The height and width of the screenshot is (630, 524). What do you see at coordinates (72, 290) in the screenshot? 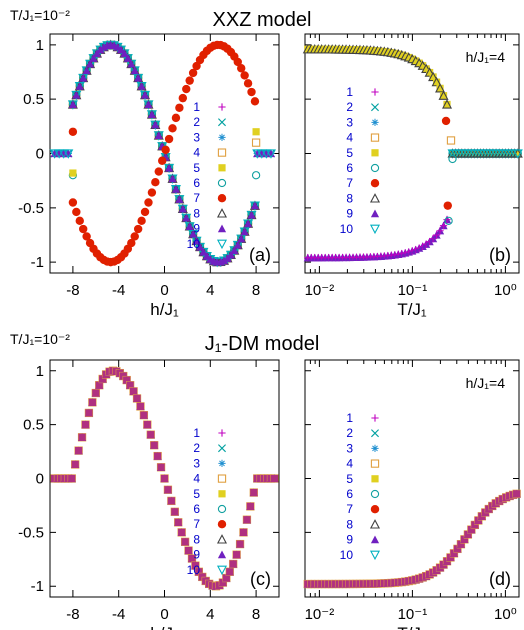
I see `x-tick-label: -8` at bounding box center [72, 290].